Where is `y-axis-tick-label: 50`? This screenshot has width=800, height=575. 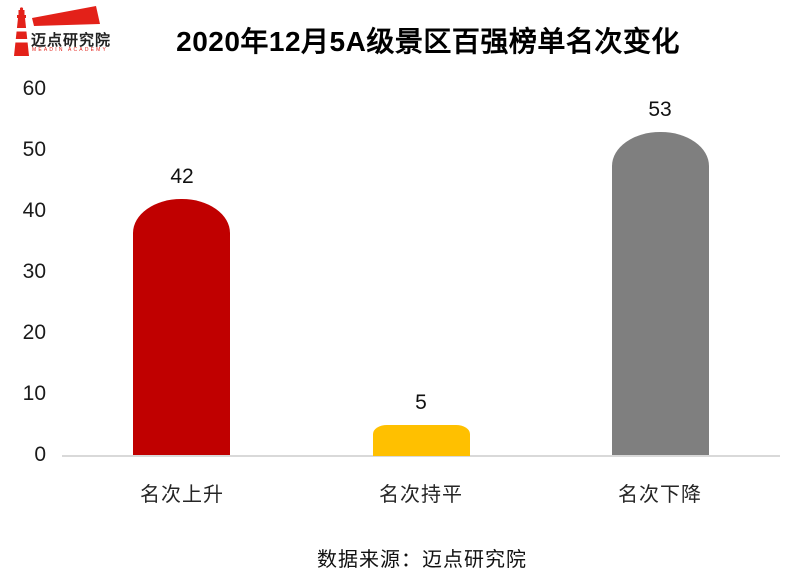
y-axis-tick-label: 50 is located at coordinates (34, 149).